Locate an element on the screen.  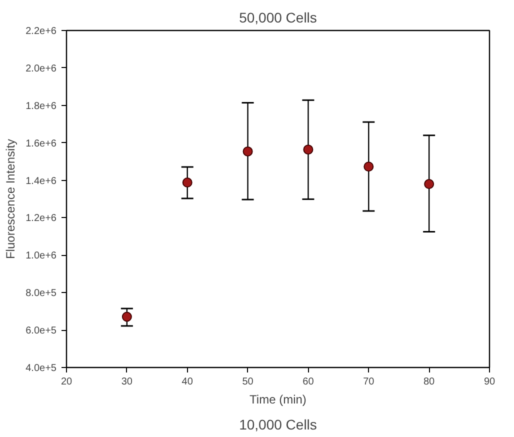
x-tick-label: 50 is located at coordinates (248, 382).